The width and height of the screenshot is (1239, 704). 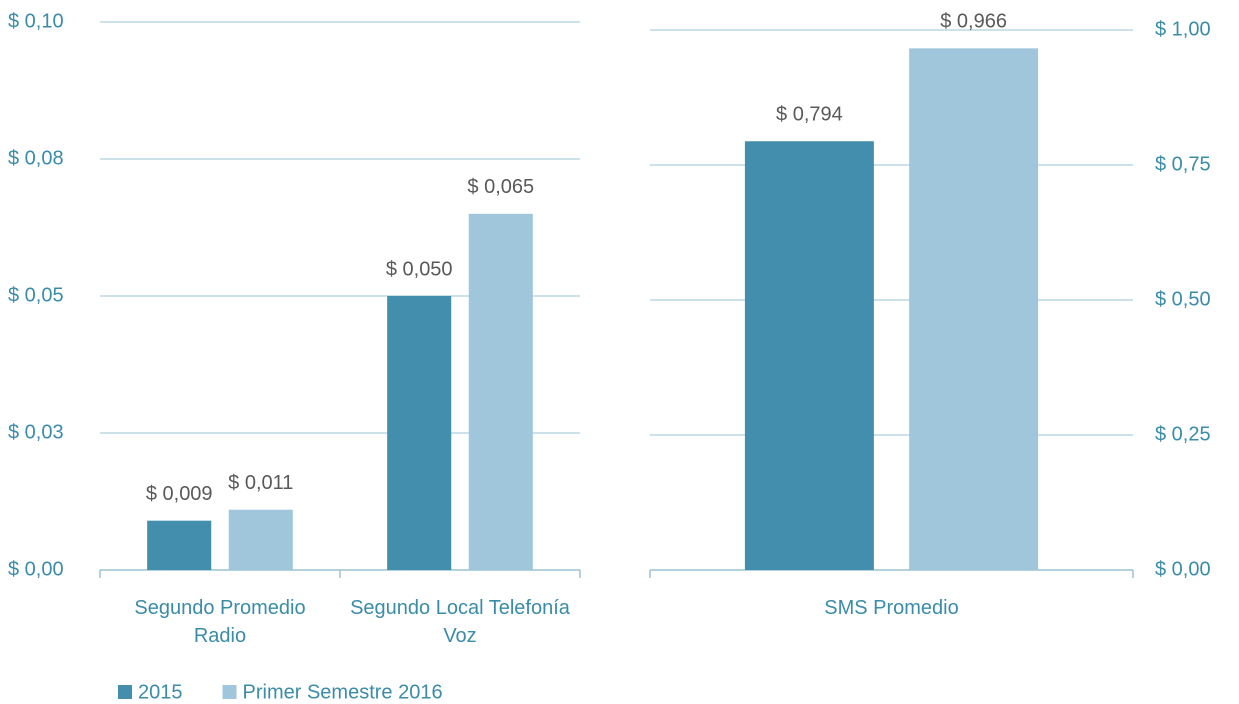 What do you see at coordinates (891, 608) in the screenshot?
I see `x-tick-label: SMS Promedio` at bounding box center [891, 608].